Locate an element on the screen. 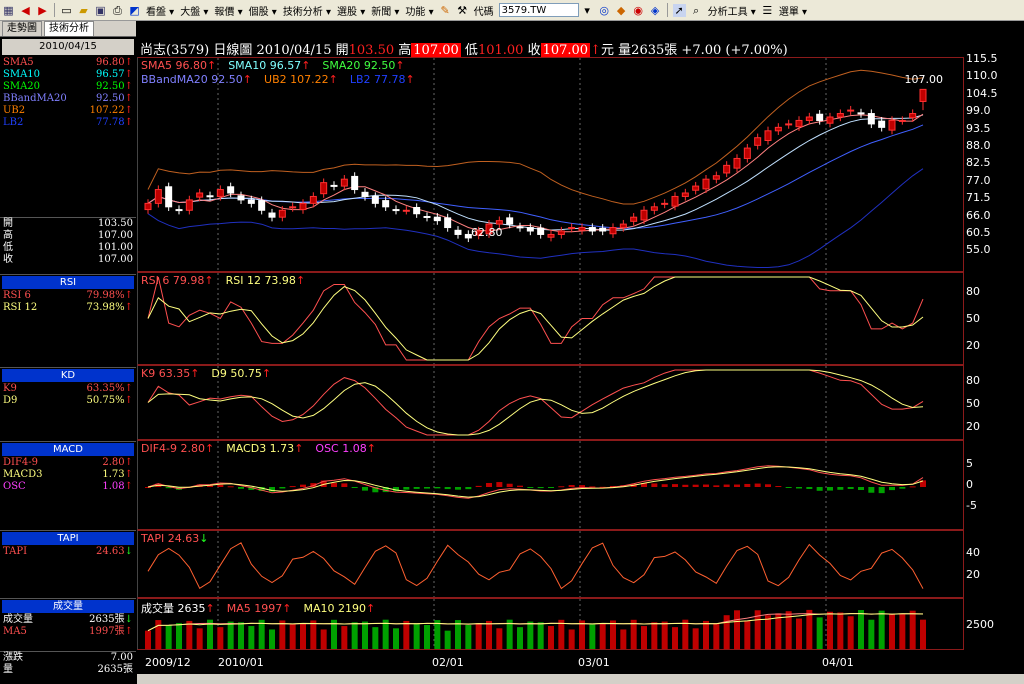 This screenshot has width=1024, height=684. forward-arrow-icon: ▶ is located at coordinates (42, 10).